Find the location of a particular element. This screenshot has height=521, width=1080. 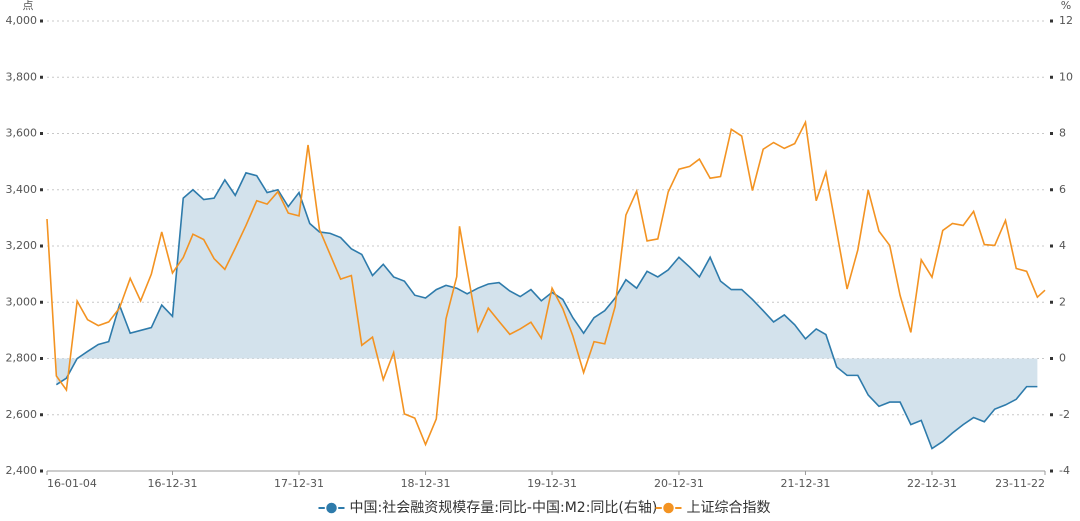

y2-axis-label: % is located at coordinates (1066, 6).